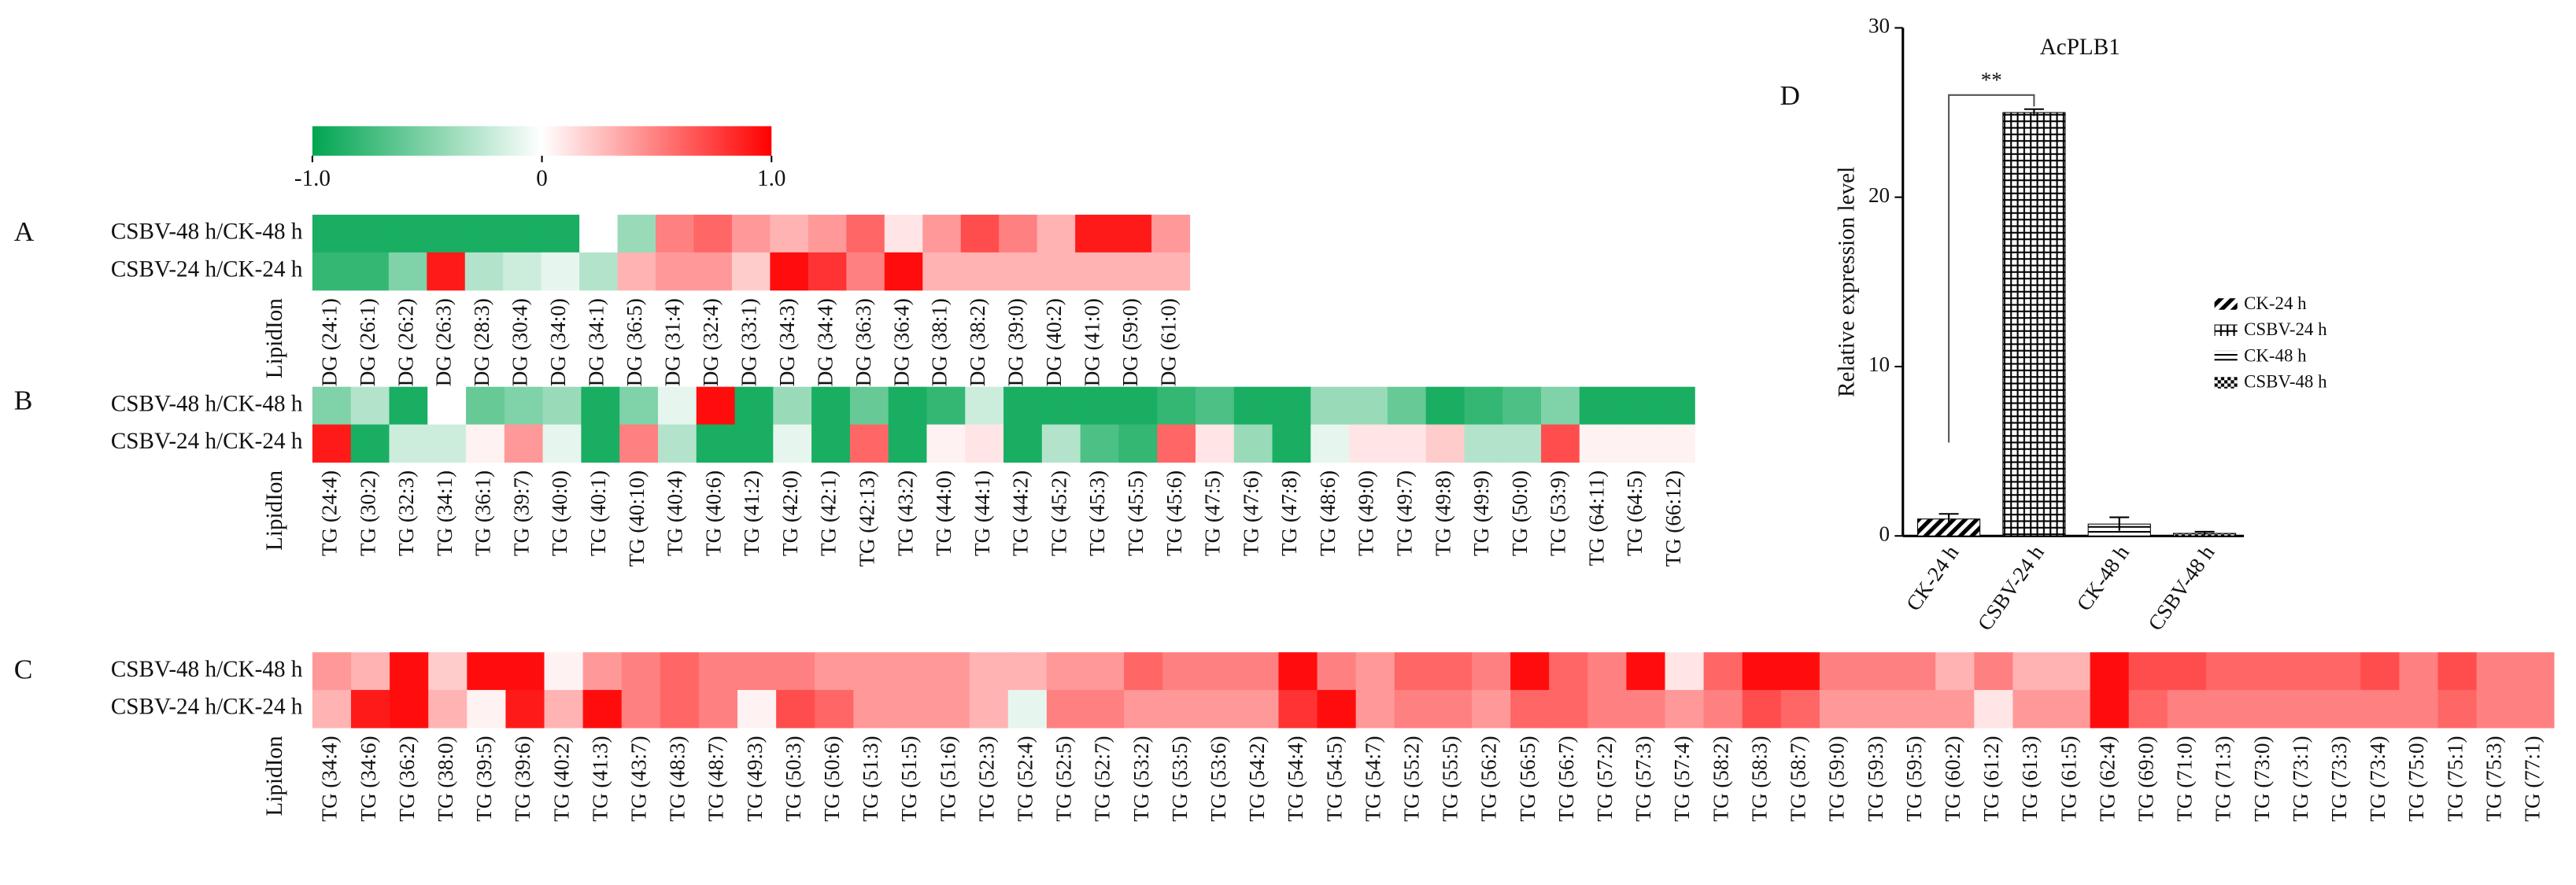 The width and height of the screenshot is (2576, 885). I want to click on column-label: TG (73:4), so click(2377, 778).